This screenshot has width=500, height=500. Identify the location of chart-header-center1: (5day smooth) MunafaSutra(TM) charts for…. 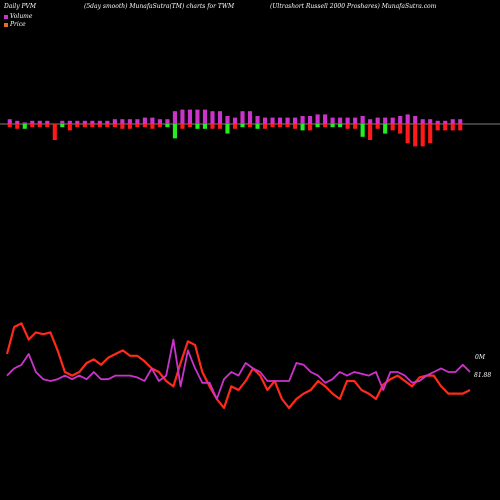
(159, 6).